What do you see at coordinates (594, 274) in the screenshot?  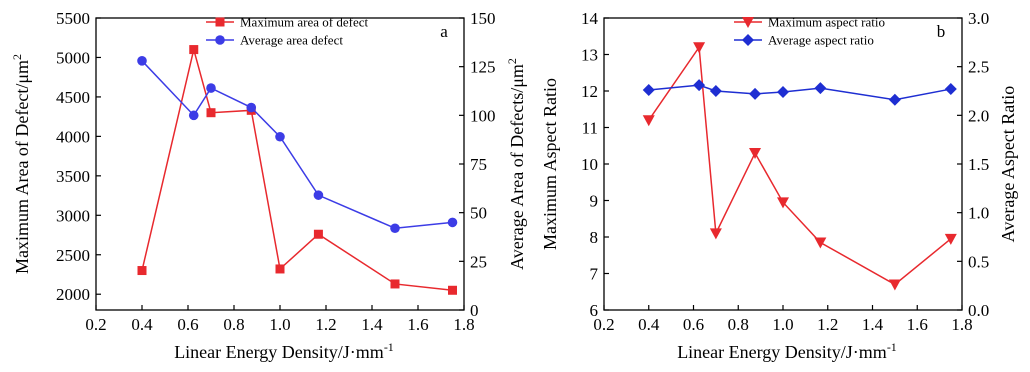 I see `y-left-tick-label: 7` at bounding box center [594, 274].